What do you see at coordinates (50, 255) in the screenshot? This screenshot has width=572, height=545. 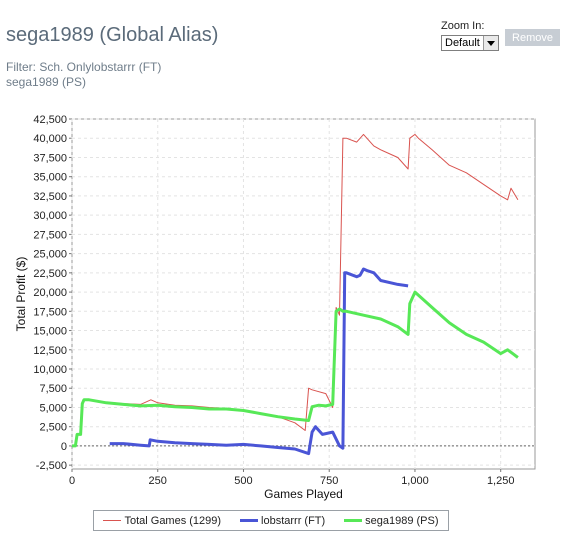 I see `y-tick-label: 25,000` at bounding box center [50, 255].